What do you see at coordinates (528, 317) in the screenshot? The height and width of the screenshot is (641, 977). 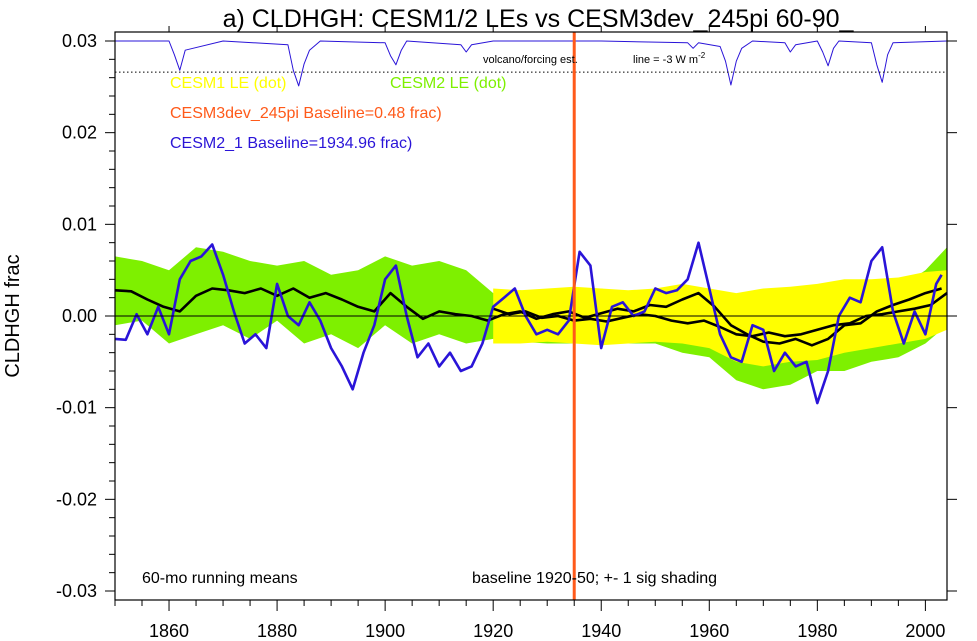 I see `cesm2-le-mean-line` at bounding box center [528, 317].